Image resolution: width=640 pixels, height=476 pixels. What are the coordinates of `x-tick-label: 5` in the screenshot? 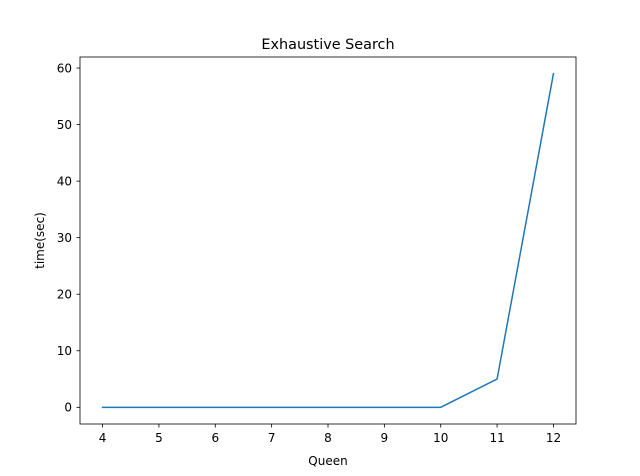 It's located at (159, 438).